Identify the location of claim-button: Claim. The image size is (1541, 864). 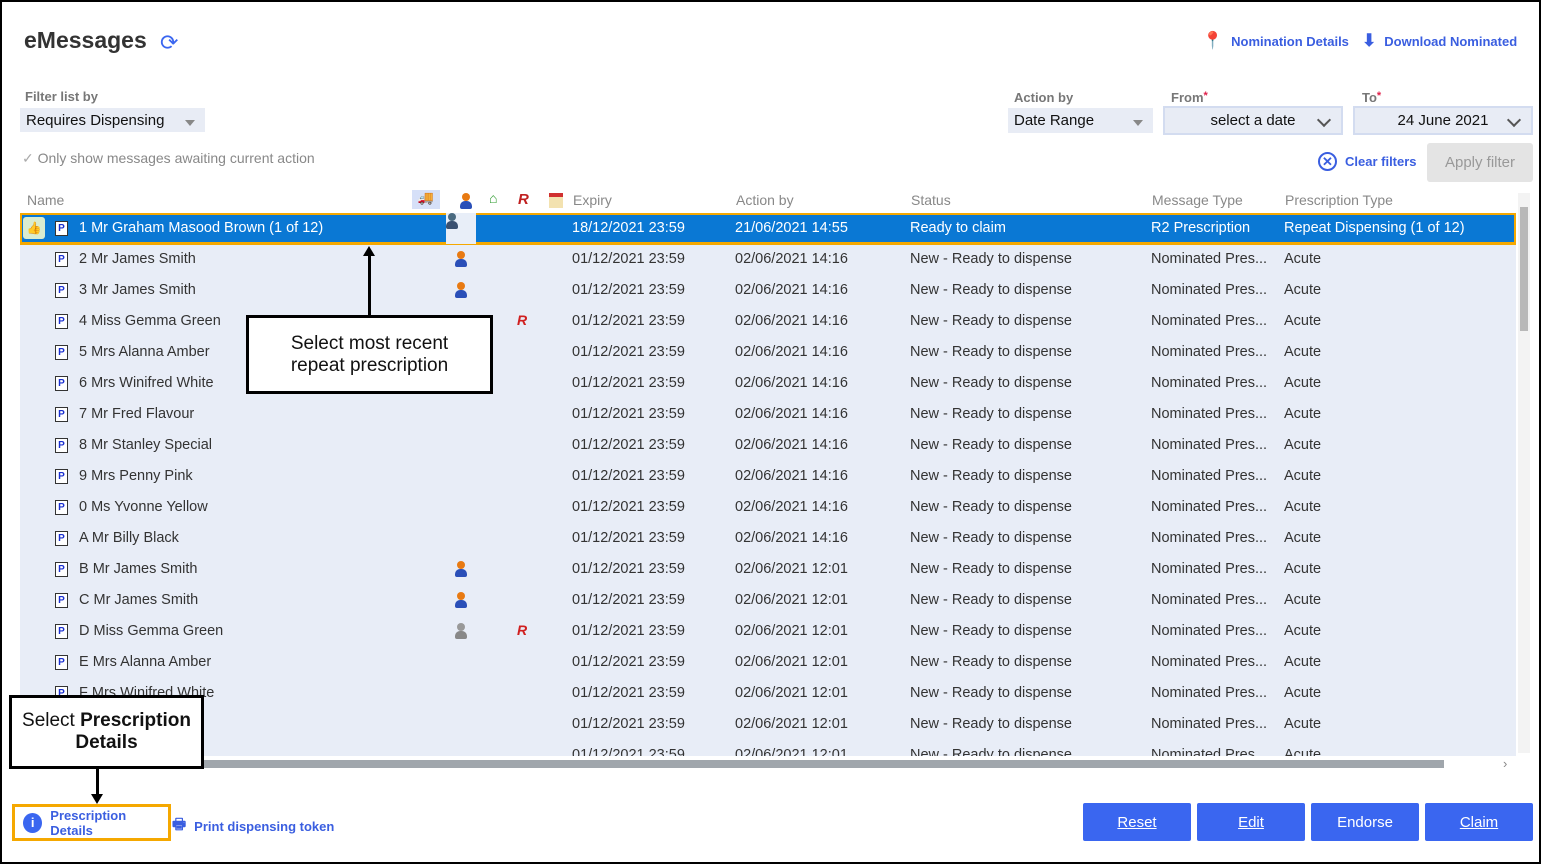
(1479, 822).